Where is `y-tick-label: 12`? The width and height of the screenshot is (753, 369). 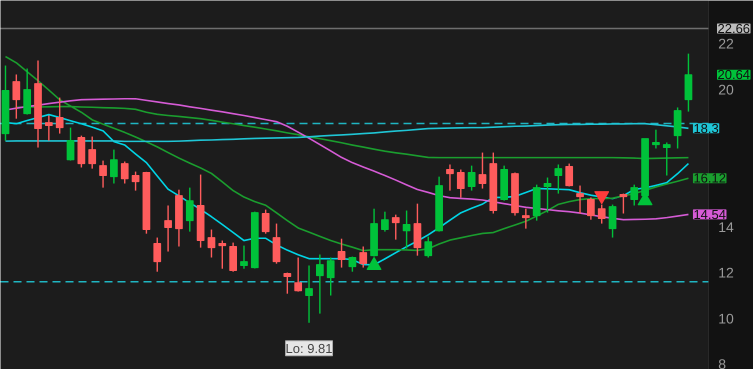 y-tick-label: 12 is located at coordinates (726, 272).